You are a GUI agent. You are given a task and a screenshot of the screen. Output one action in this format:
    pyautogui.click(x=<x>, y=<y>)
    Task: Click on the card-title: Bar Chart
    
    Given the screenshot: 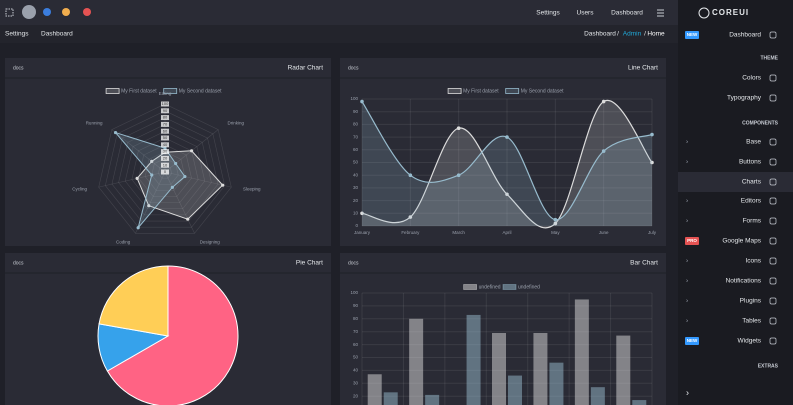 What is the action you would take?
    pyautogui.click(x=644, y=263)
    